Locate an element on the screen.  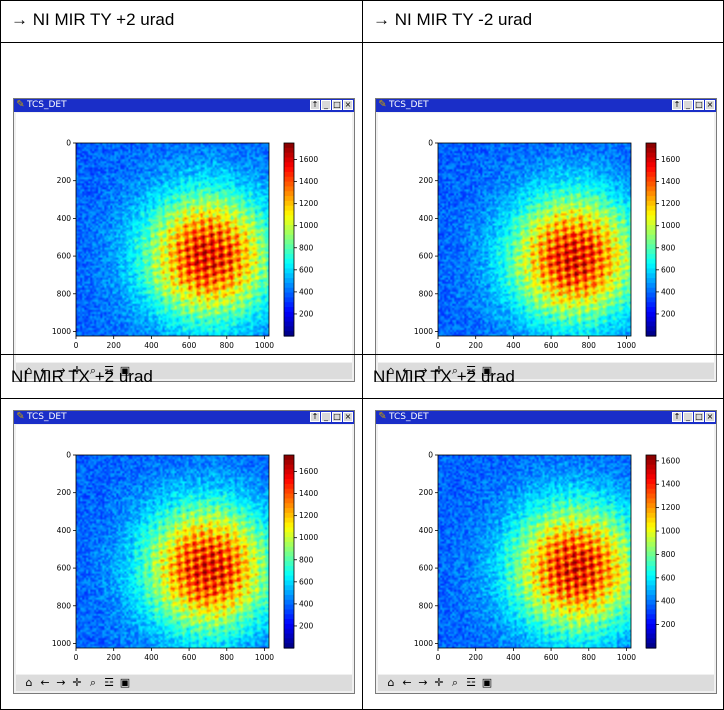
heatmap-image is located at coordinates (172, 551).